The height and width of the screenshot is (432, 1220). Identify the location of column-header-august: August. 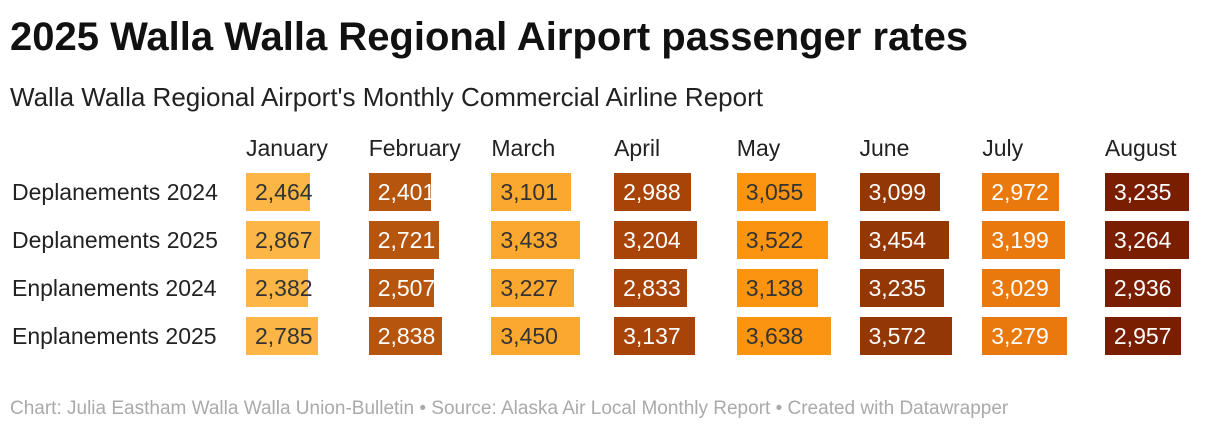
(1140, 148).